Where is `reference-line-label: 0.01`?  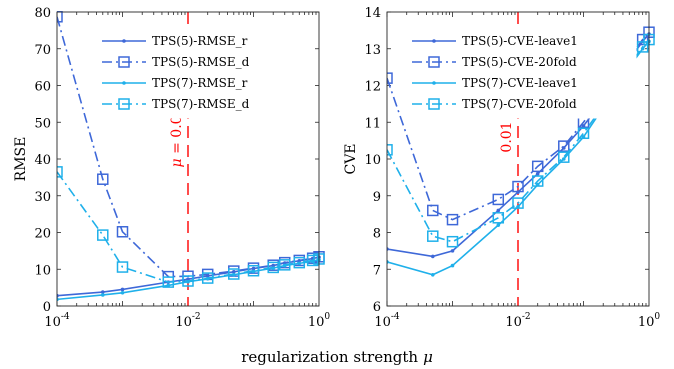 reference-line-label: 0.01 is located at coordinates (507, 136).